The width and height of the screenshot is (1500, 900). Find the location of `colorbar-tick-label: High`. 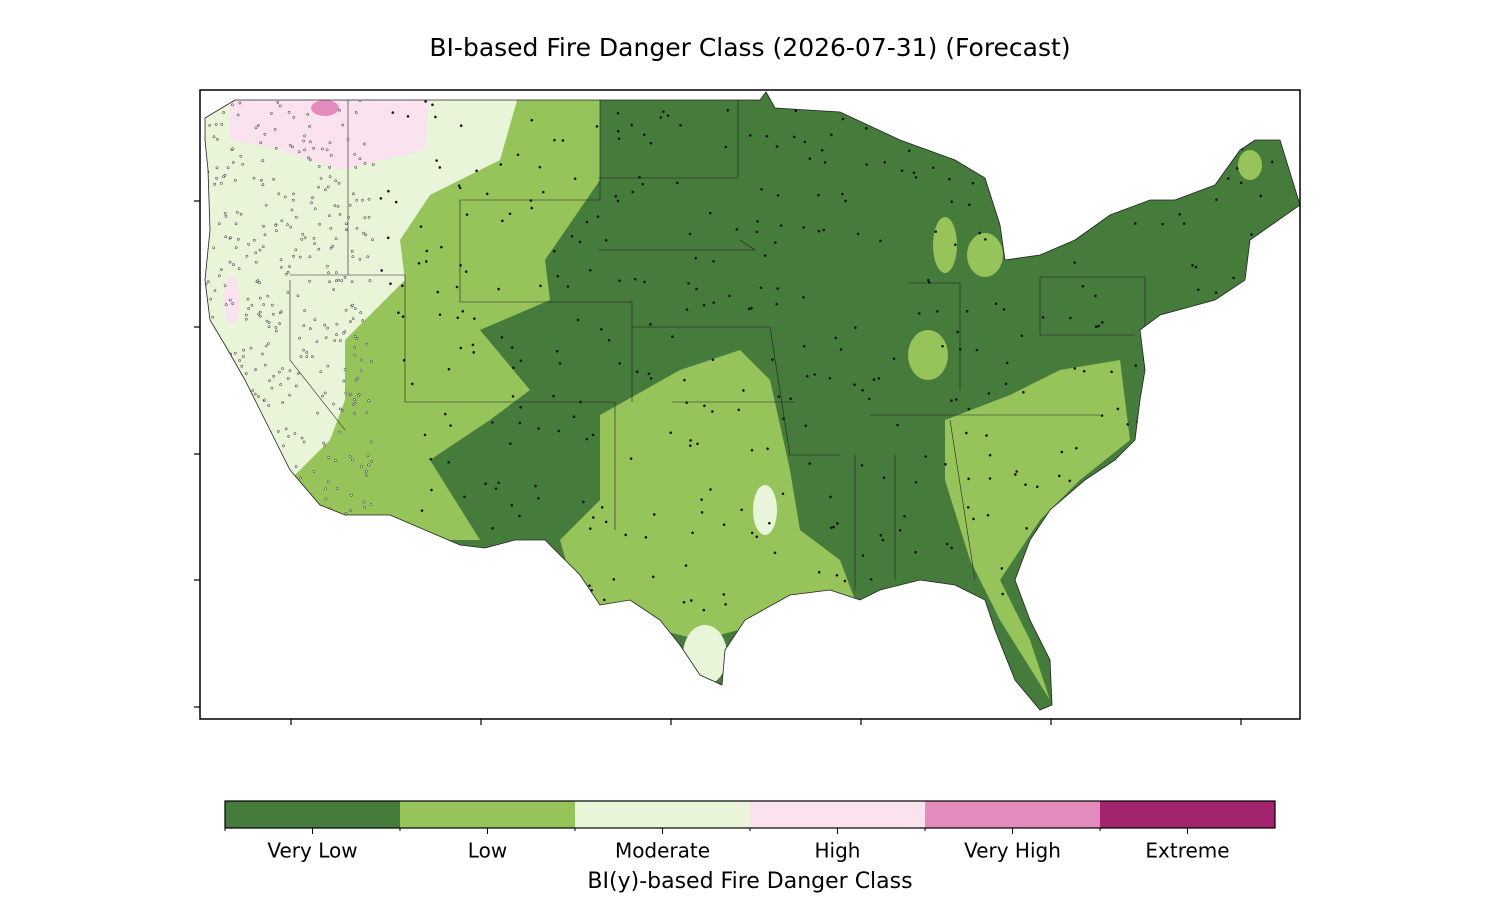

colorbar-tick-label: High is located at coordinates (838, 851).